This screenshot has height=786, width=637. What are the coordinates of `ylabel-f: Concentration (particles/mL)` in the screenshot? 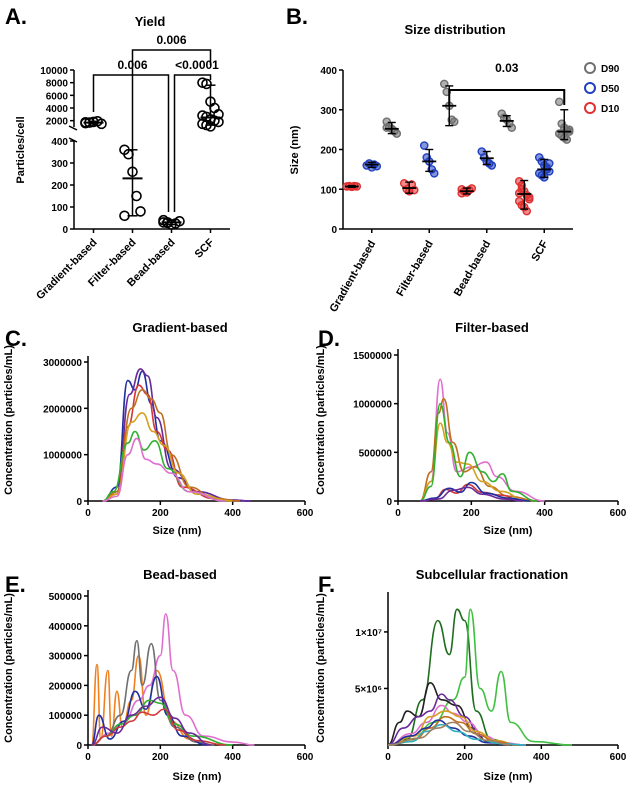 It's located at (321, 668).